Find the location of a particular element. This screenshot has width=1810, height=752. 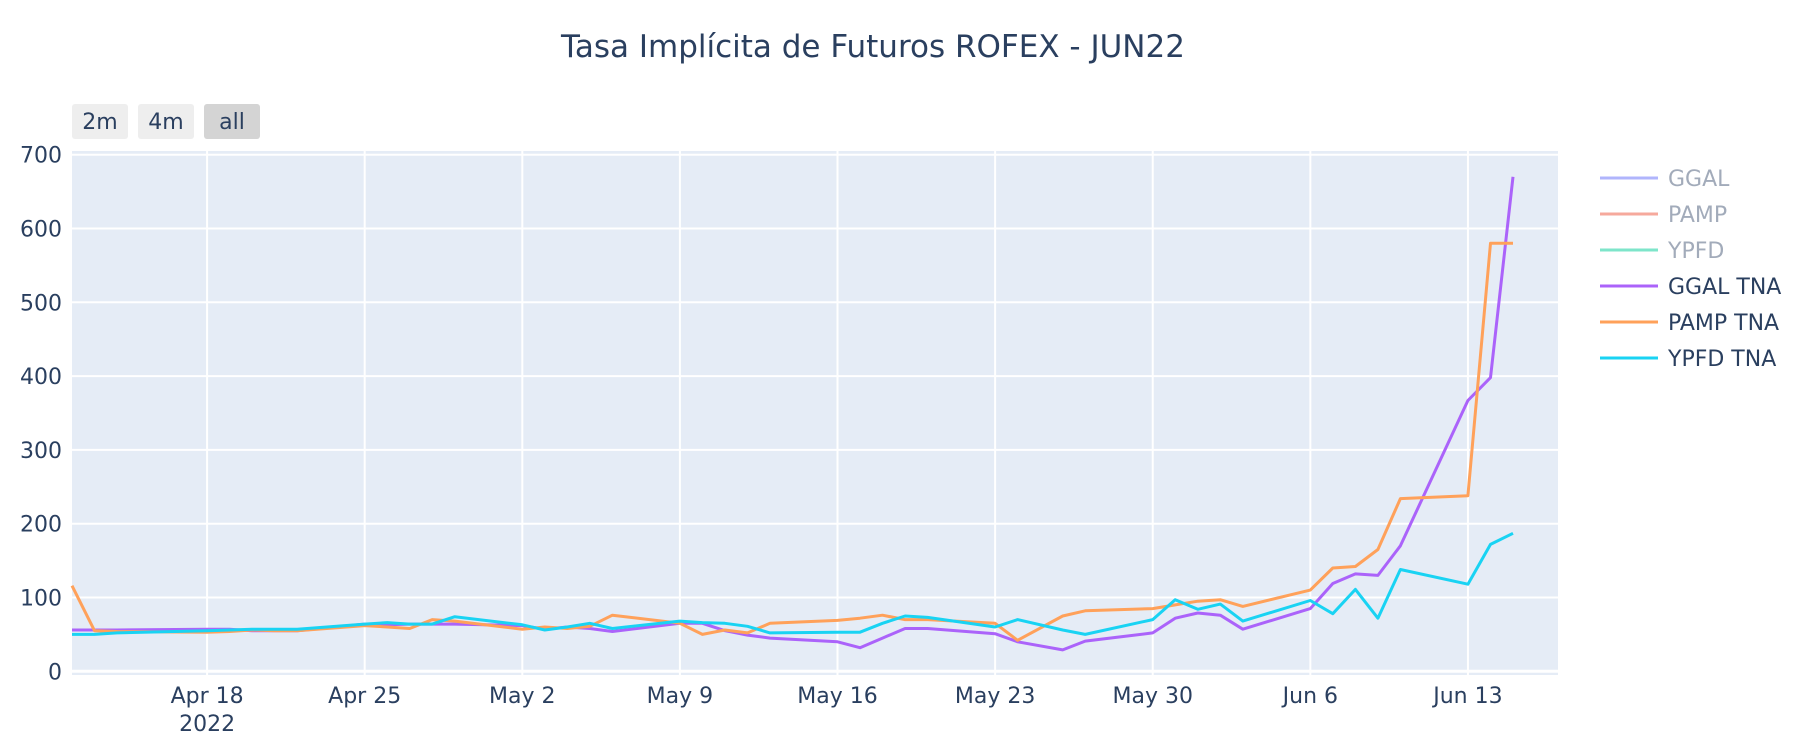

x-tick-label: Jun 6 is located at coordinates (1309, 696).